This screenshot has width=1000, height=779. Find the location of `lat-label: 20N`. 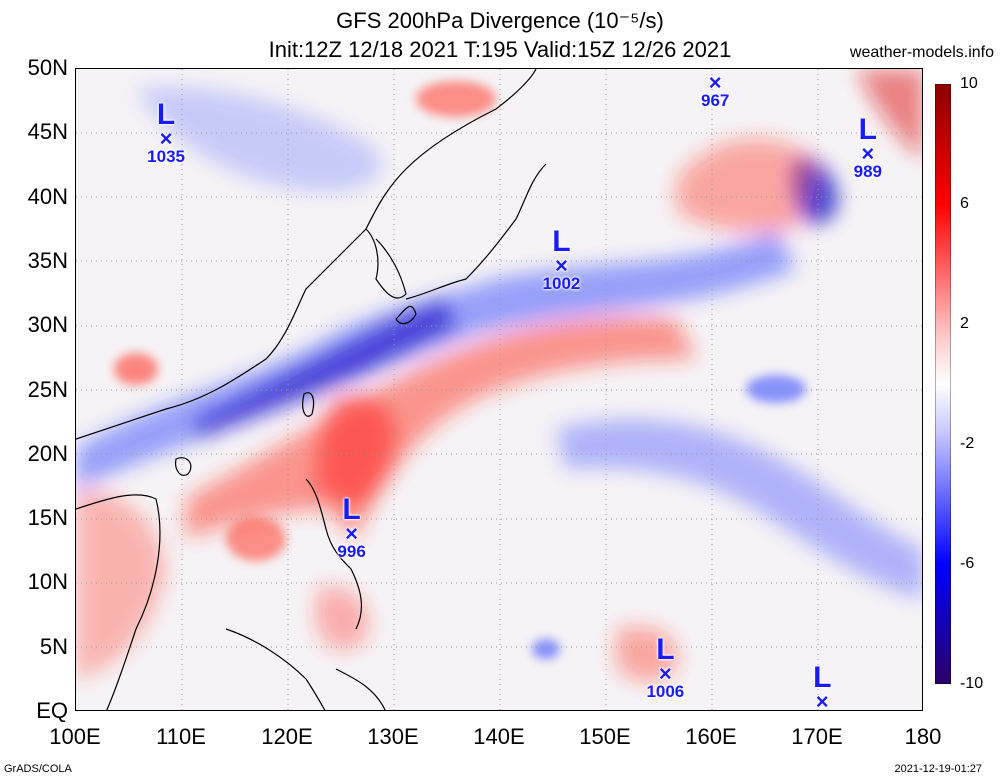

lat-label: 20N is located at coordinates (47, 453).